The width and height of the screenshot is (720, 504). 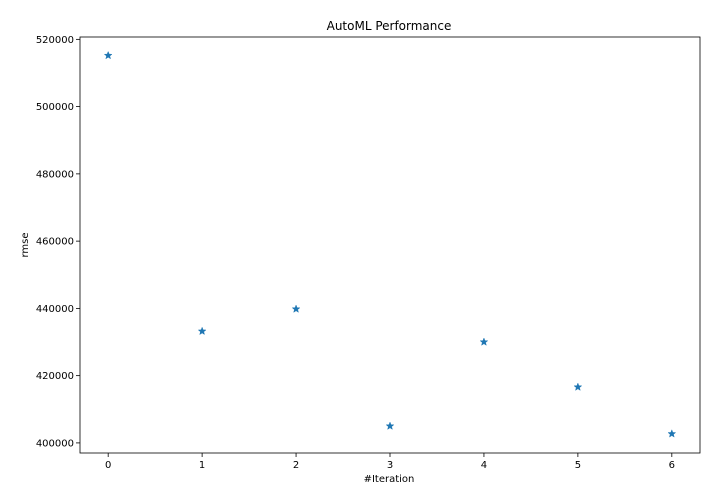 I want to click on x-axis: 0 1 2 3 4 5 6, so click(x=390, y=462).